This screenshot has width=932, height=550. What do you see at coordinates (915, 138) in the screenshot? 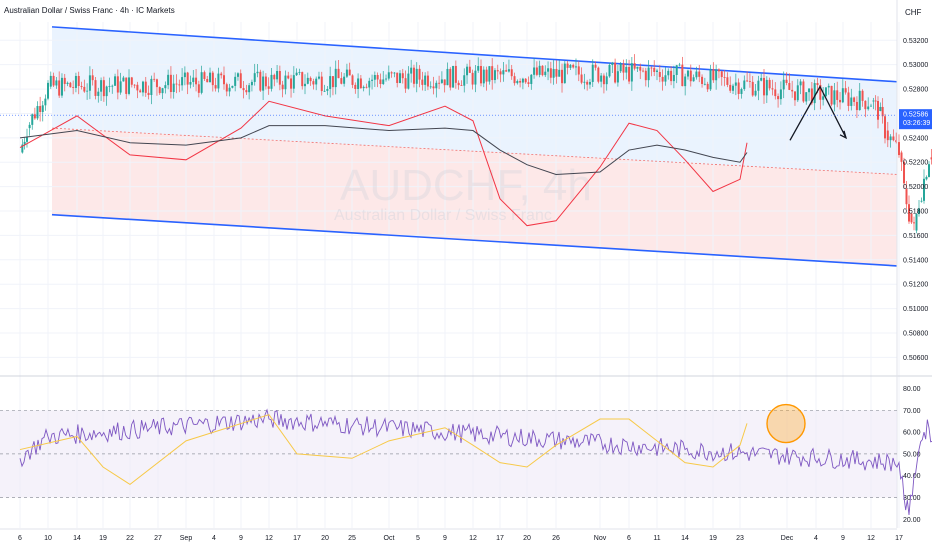
I see `price-axis-tick: 0.52400` at bounding box center [915, 138].